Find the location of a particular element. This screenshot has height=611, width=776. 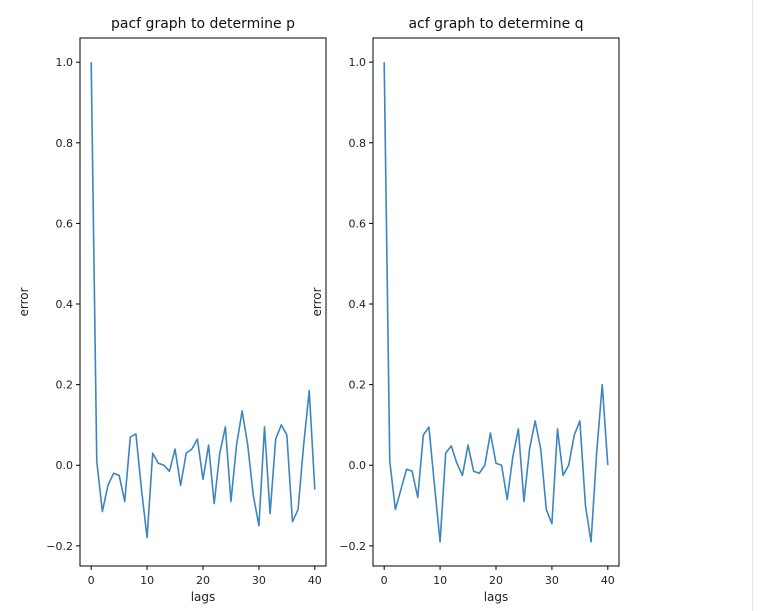

chart-title: pacf graph to determine p is located at coordinates (203, 24).